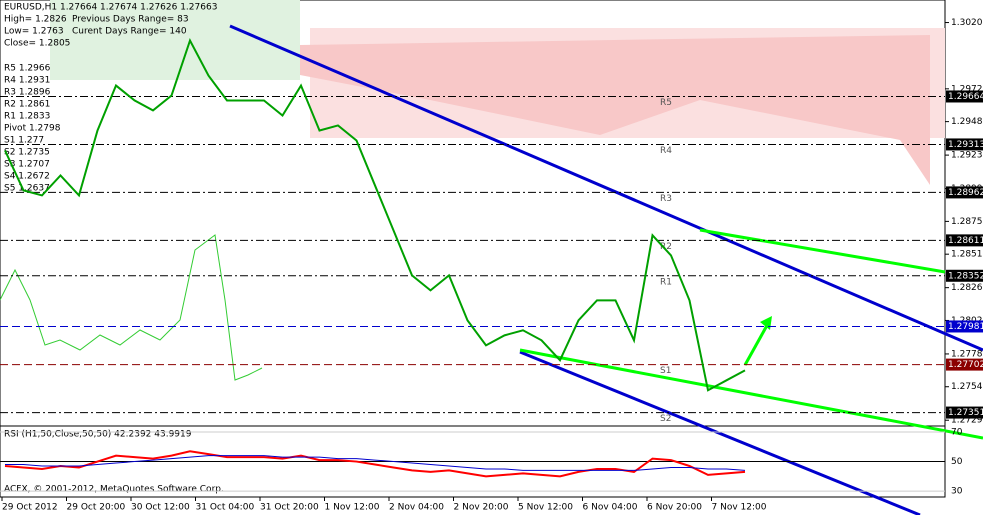 The image size is (983, 515). I want to click on header-text: High= 1.2826, so click(35, 20).